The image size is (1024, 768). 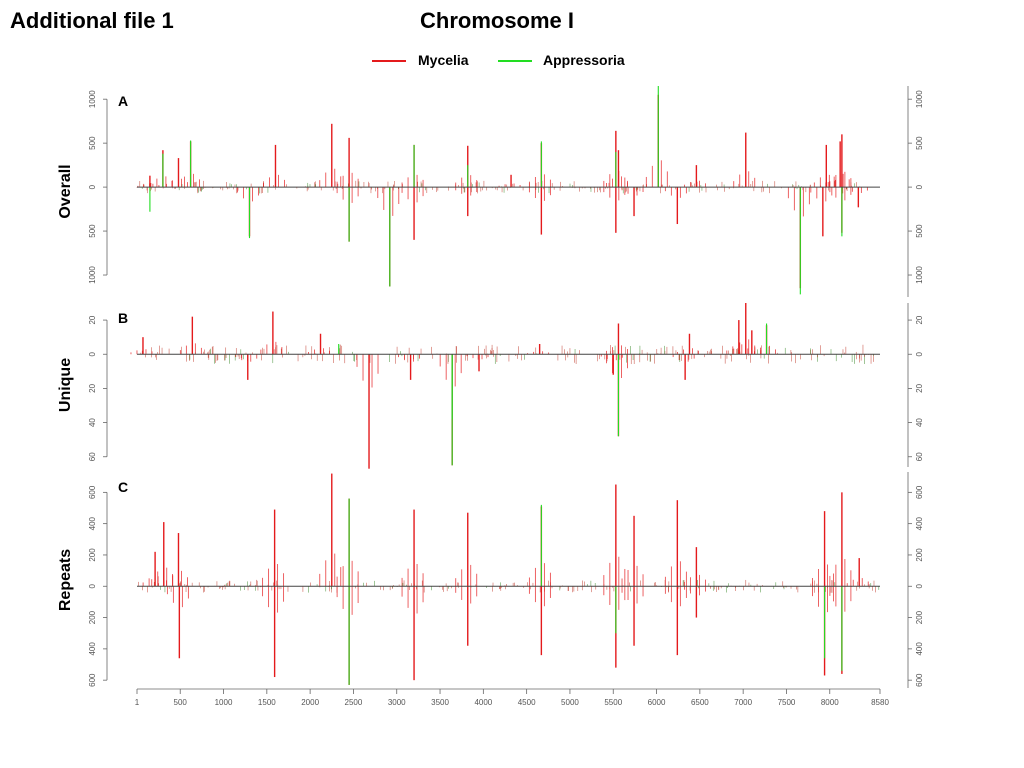 I want to click on x-tick-label: 6000, so click(x=657, y=702).